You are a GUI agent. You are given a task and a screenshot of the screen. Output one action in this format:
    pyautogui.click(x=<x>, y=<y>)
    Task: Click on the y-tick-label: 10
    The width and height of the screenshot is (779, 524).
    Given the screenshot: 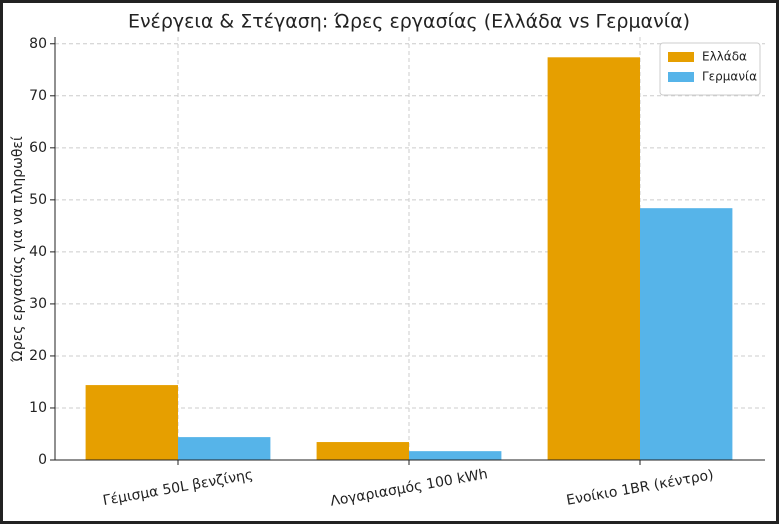 What is the action you would take?
    pyautogui.click(x=38, y=408)
    